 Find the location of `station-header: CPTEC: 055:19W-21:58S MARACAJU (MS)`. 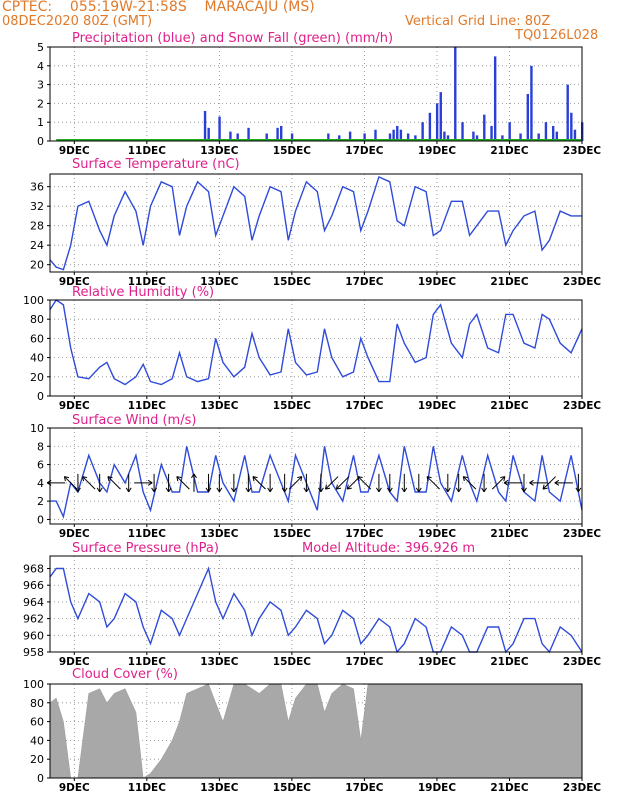

station-header: CPTEC: 055:19W-21:58S MARACAJU (MS) is located at coordinates (158, 7).